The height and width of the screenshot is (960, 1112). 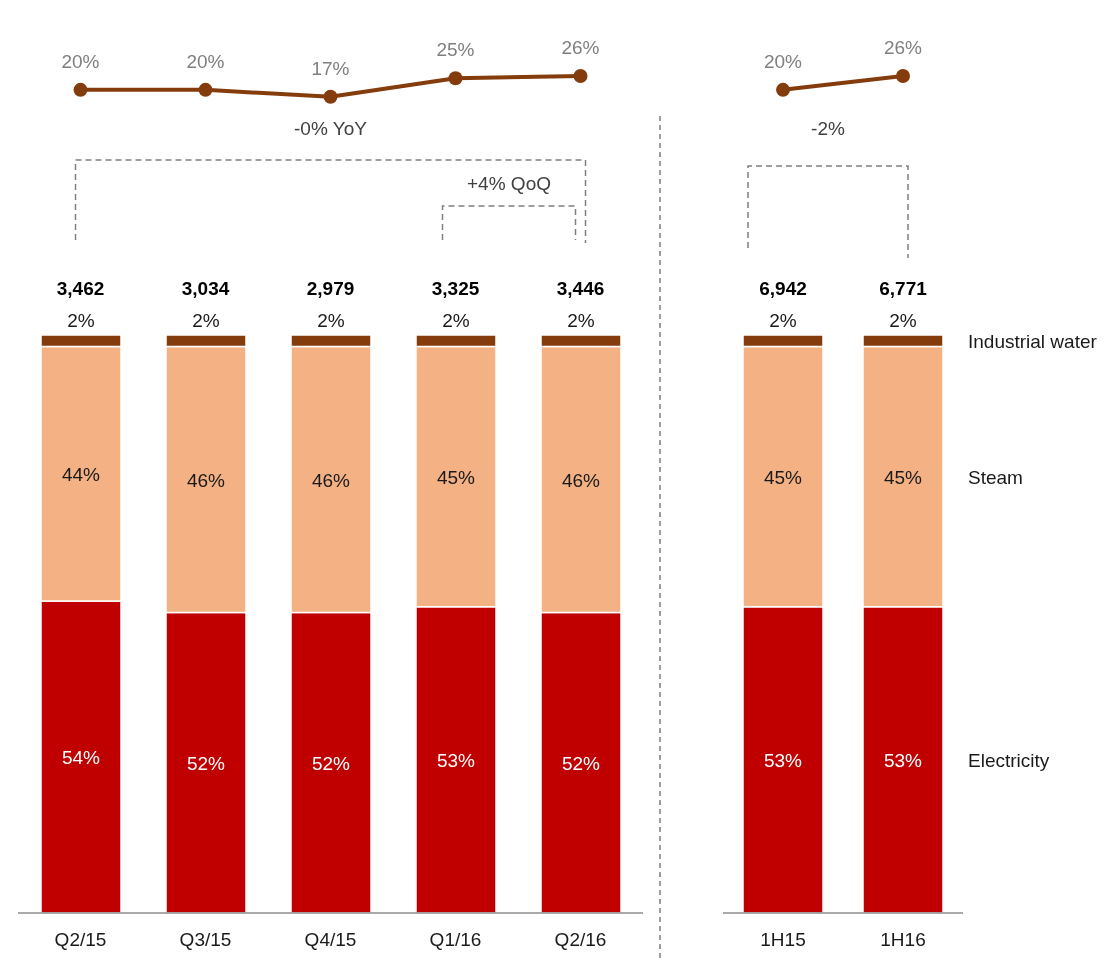 I want to click on data-label: 17%, so click(x=330, y=68).